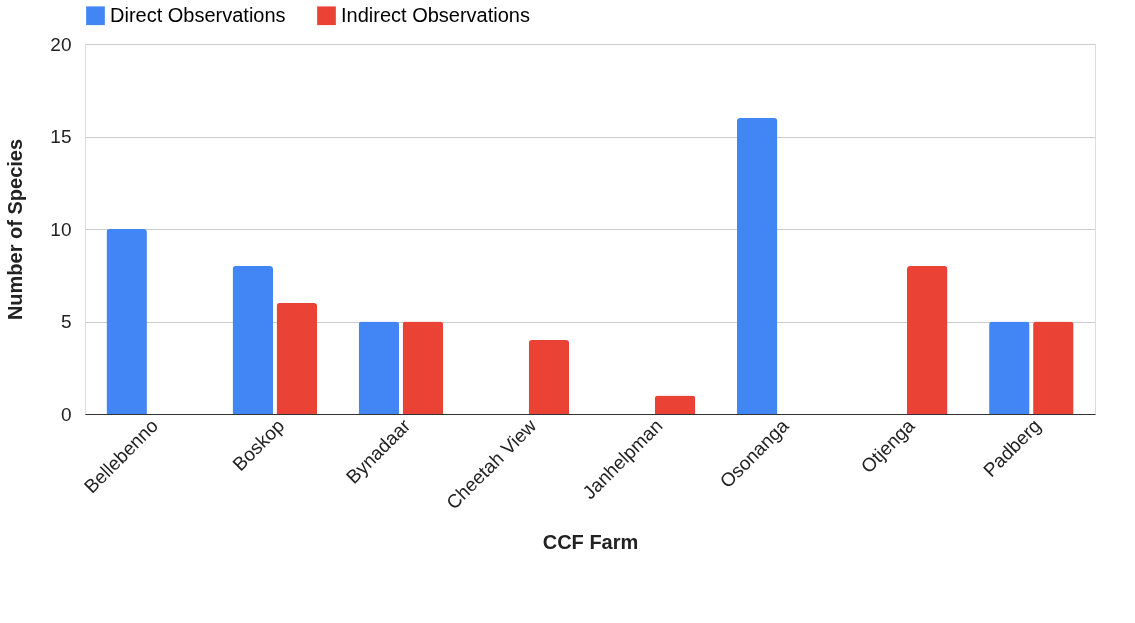 This screenshot has height=623, width=1135. Describe the element at coordinates (590, 542) in the screenshot. I see `x-axis-title: CCF Farm` at that location.